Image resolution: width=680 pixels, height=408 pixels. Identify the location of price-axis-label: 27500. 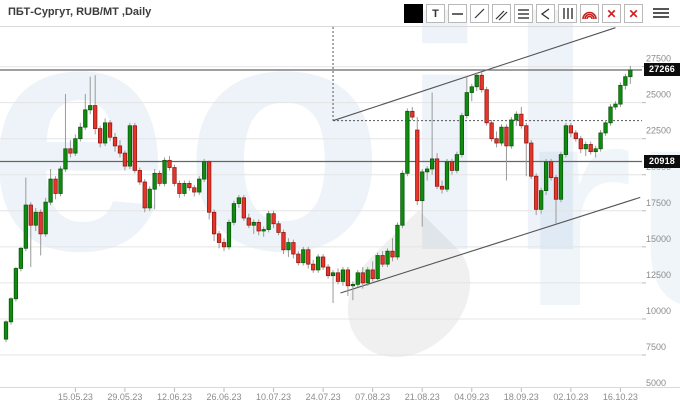
(658, 59).